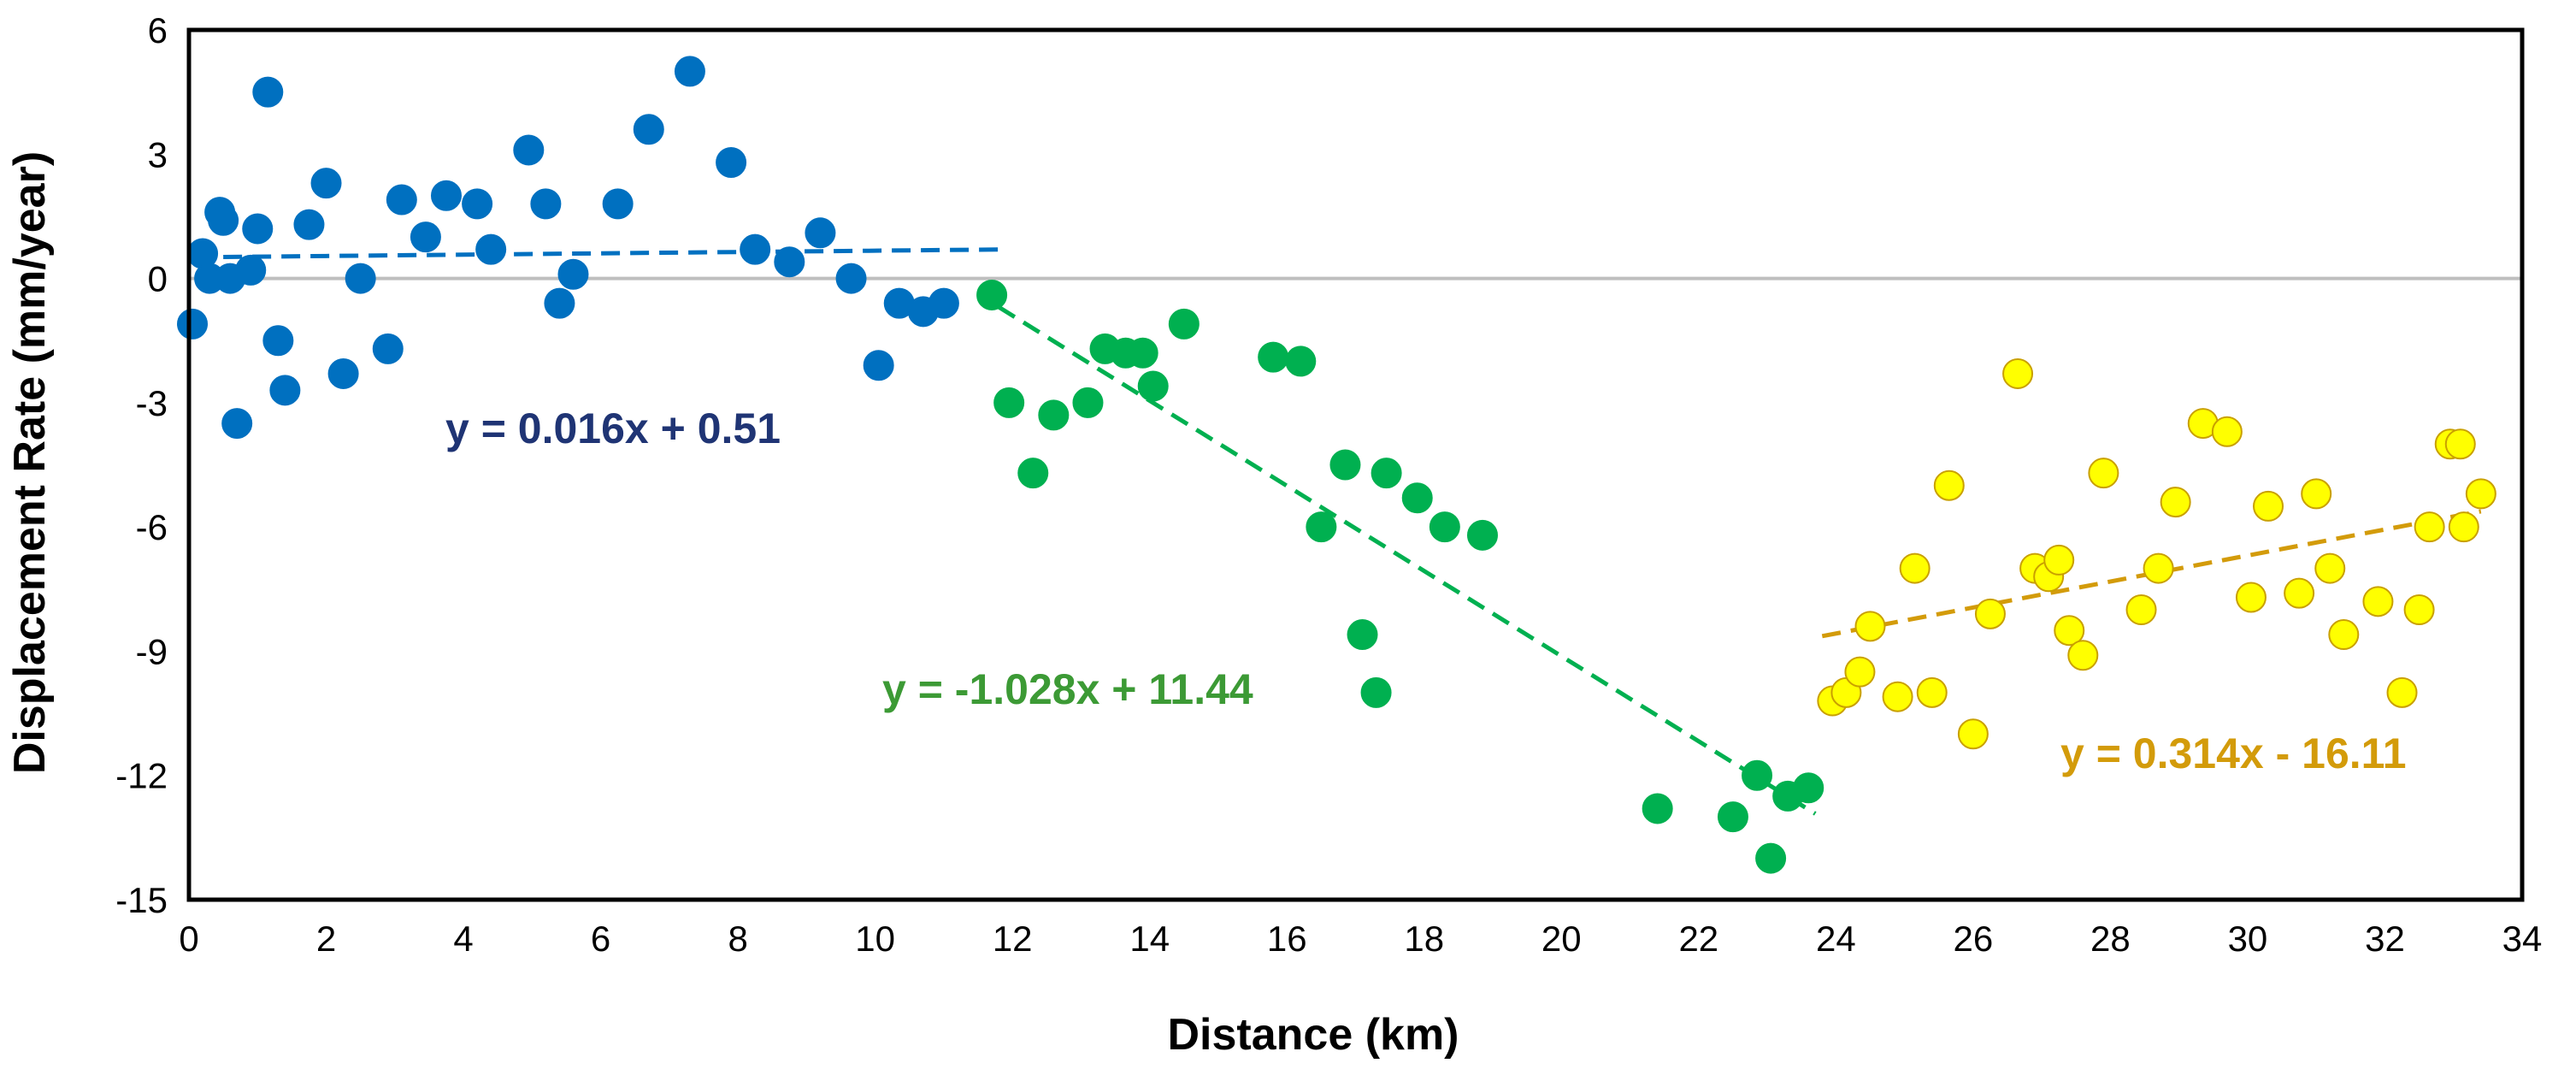 The image size is (2576, 1075). I want to click on x-tick-label: 0, so click(188, 938).